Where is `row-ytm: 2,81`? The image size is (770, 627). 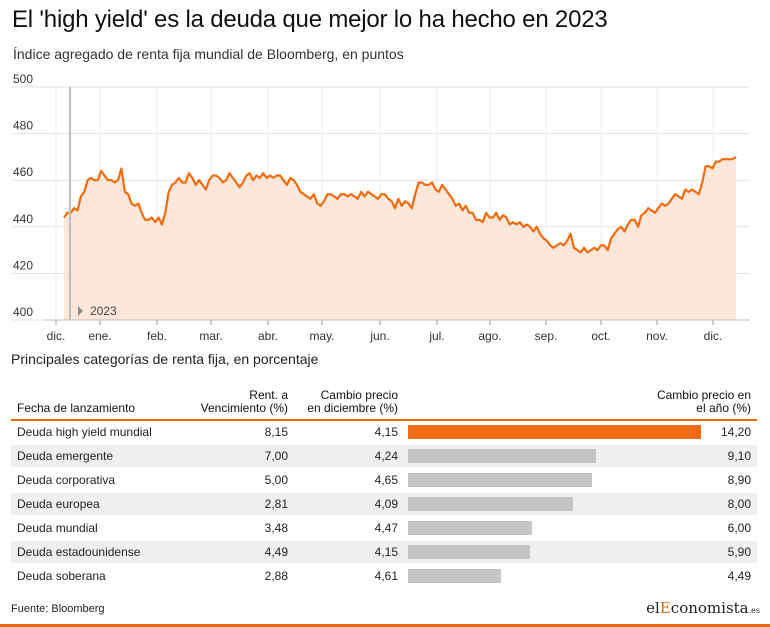
row-ytm: 2,81 is located at coordinates (230, 504).